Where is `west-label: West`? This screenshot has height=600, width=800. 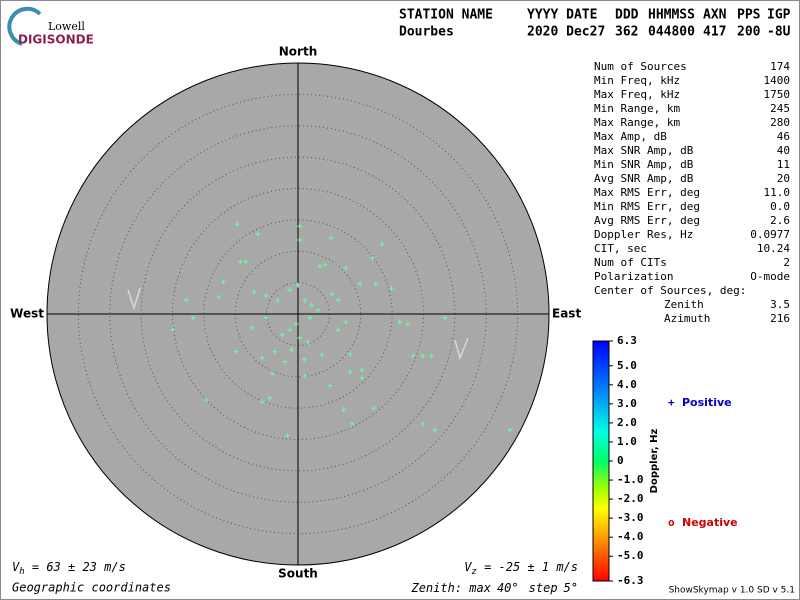 west-label: West is located at coordinates (27, 314).